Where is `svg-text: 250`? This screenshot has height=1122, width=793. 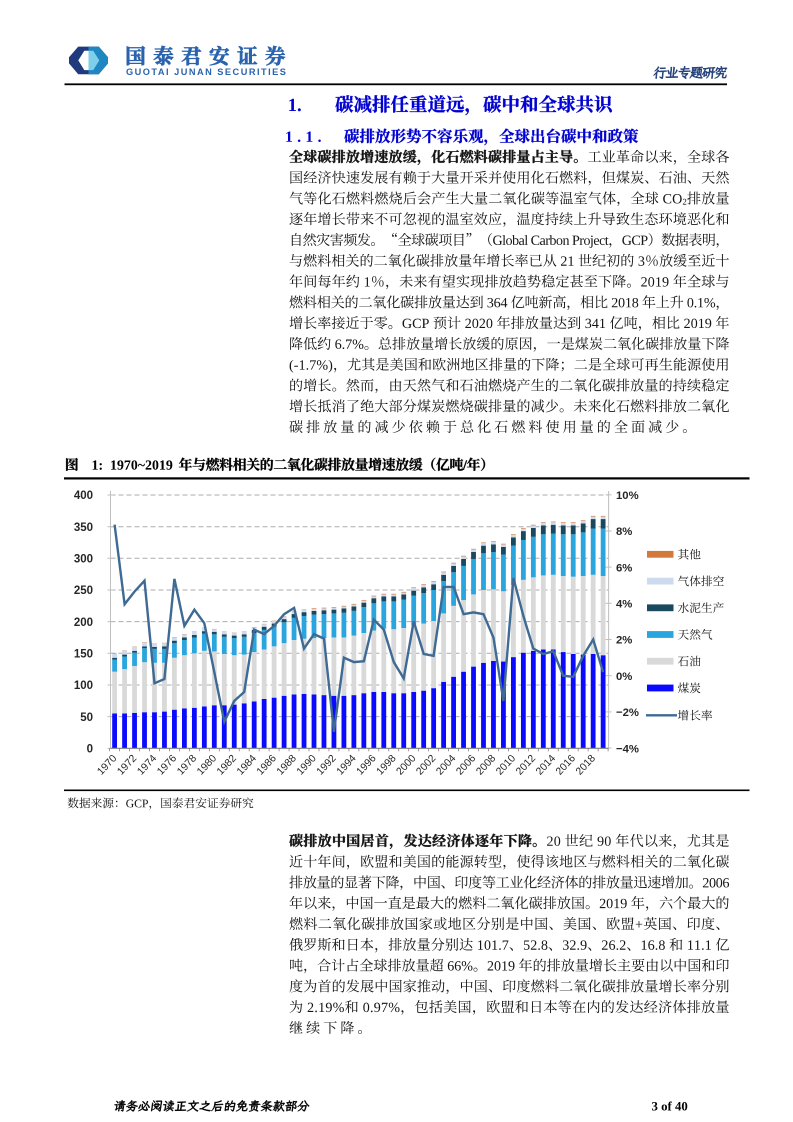 svg-text: 250 is located at coordinates (83, 591).